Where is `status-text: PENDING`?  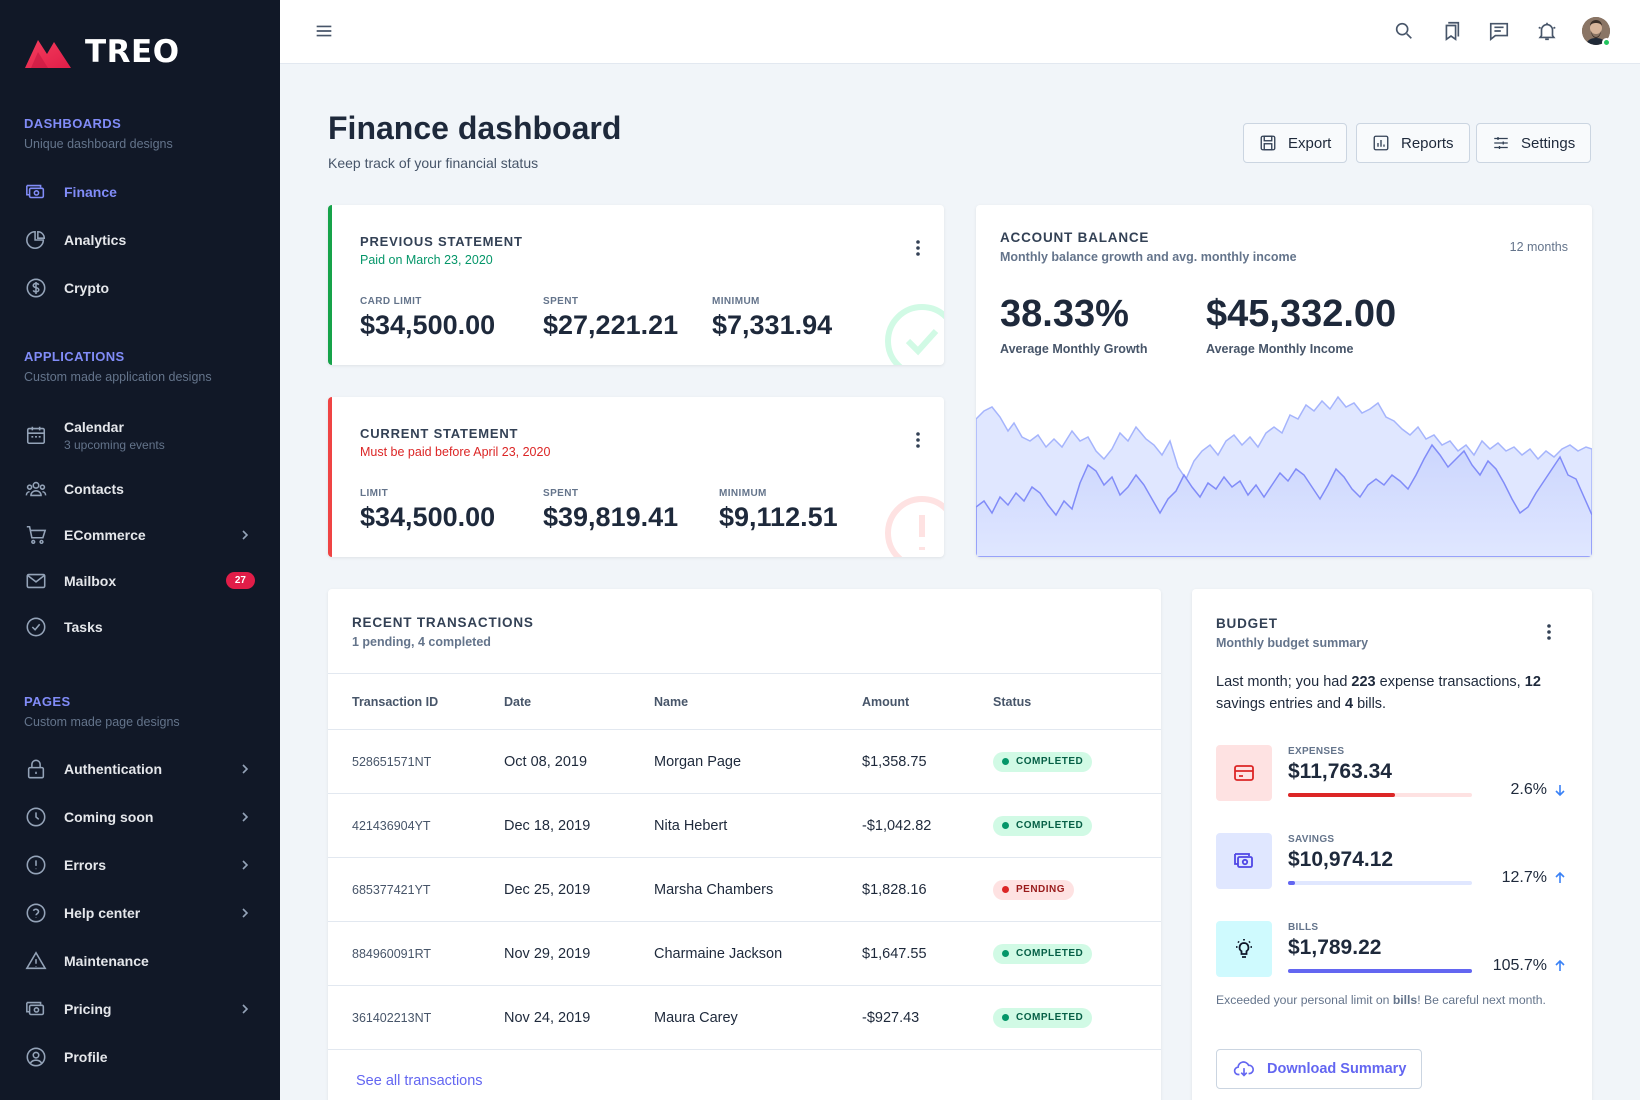
status-text: PENDING is located at coordinates (1041, 889).